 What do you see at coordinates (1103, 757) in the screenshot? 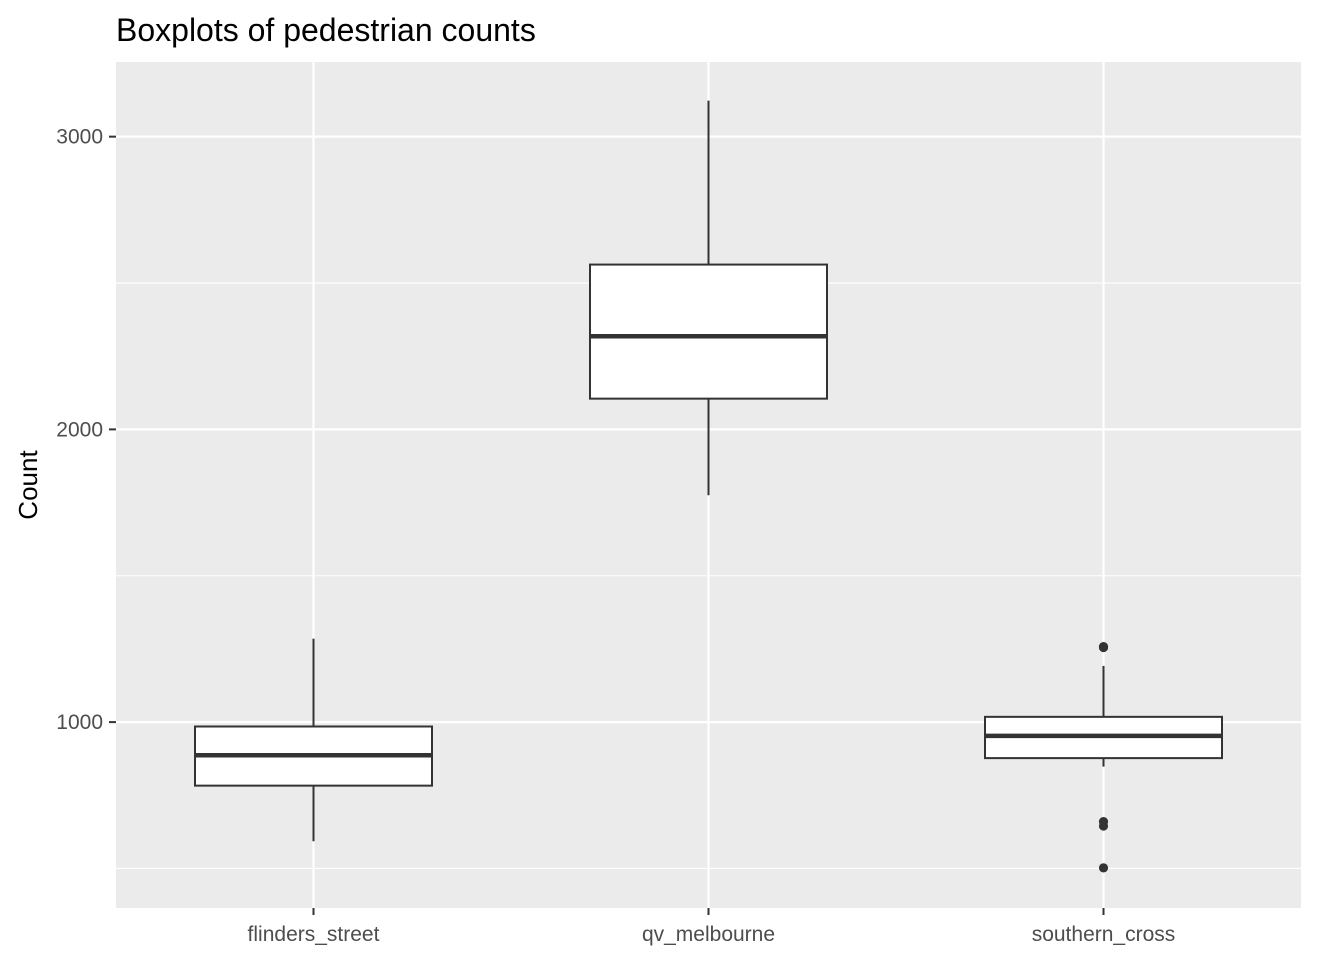
I see `box-southern_cross` at bounding box center [1103, 757].